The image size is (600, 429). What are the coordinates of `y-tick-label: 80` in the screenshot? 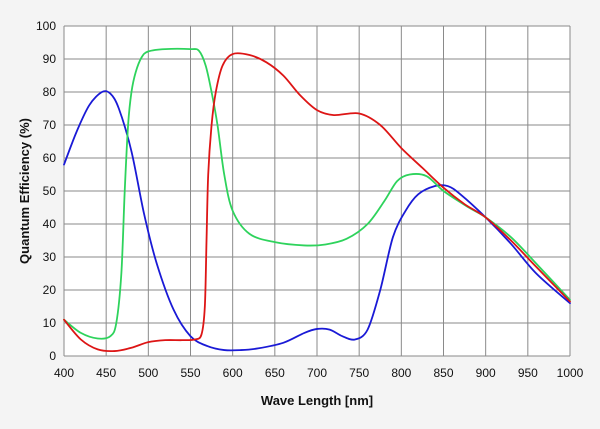 It's located at (50, 92).